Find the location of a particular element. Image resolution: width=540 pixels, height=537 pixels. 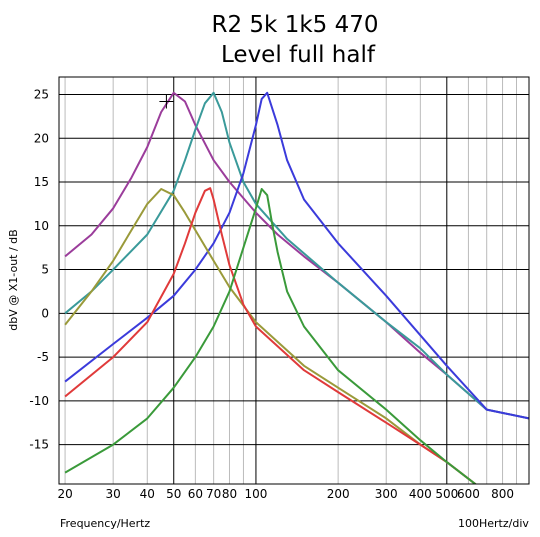

x-tick-label: 800 is located at coordinates (502, 494).